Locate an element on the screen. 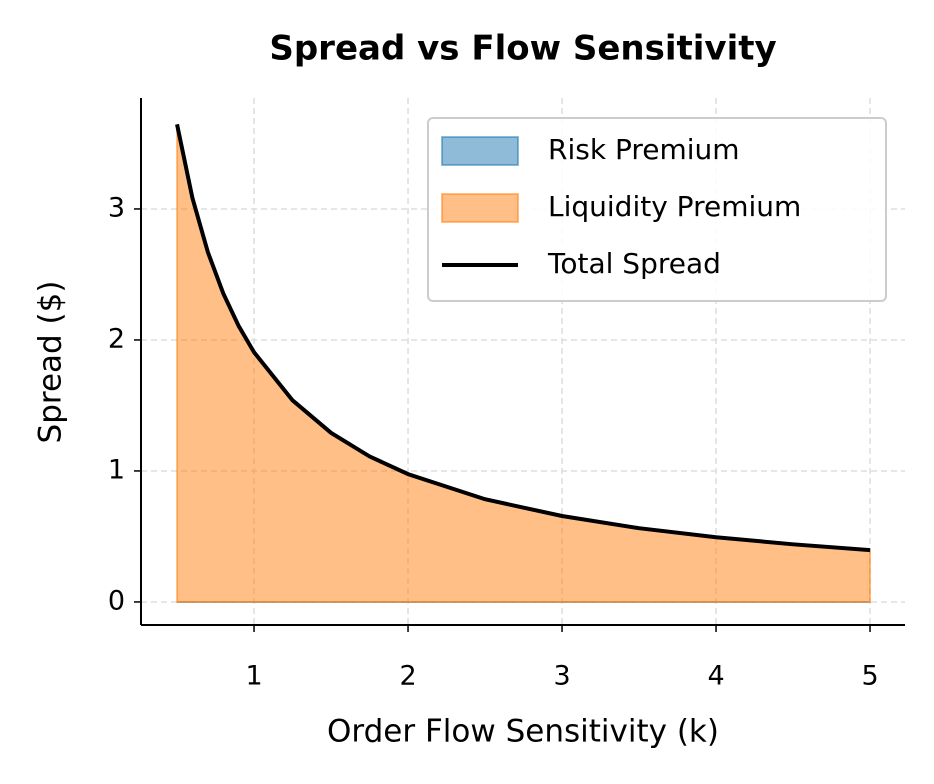 This screenshot has height=784, width=934. x-axis-label: Order Flow Sensitivity (k) is located at coordinates (523, 732).